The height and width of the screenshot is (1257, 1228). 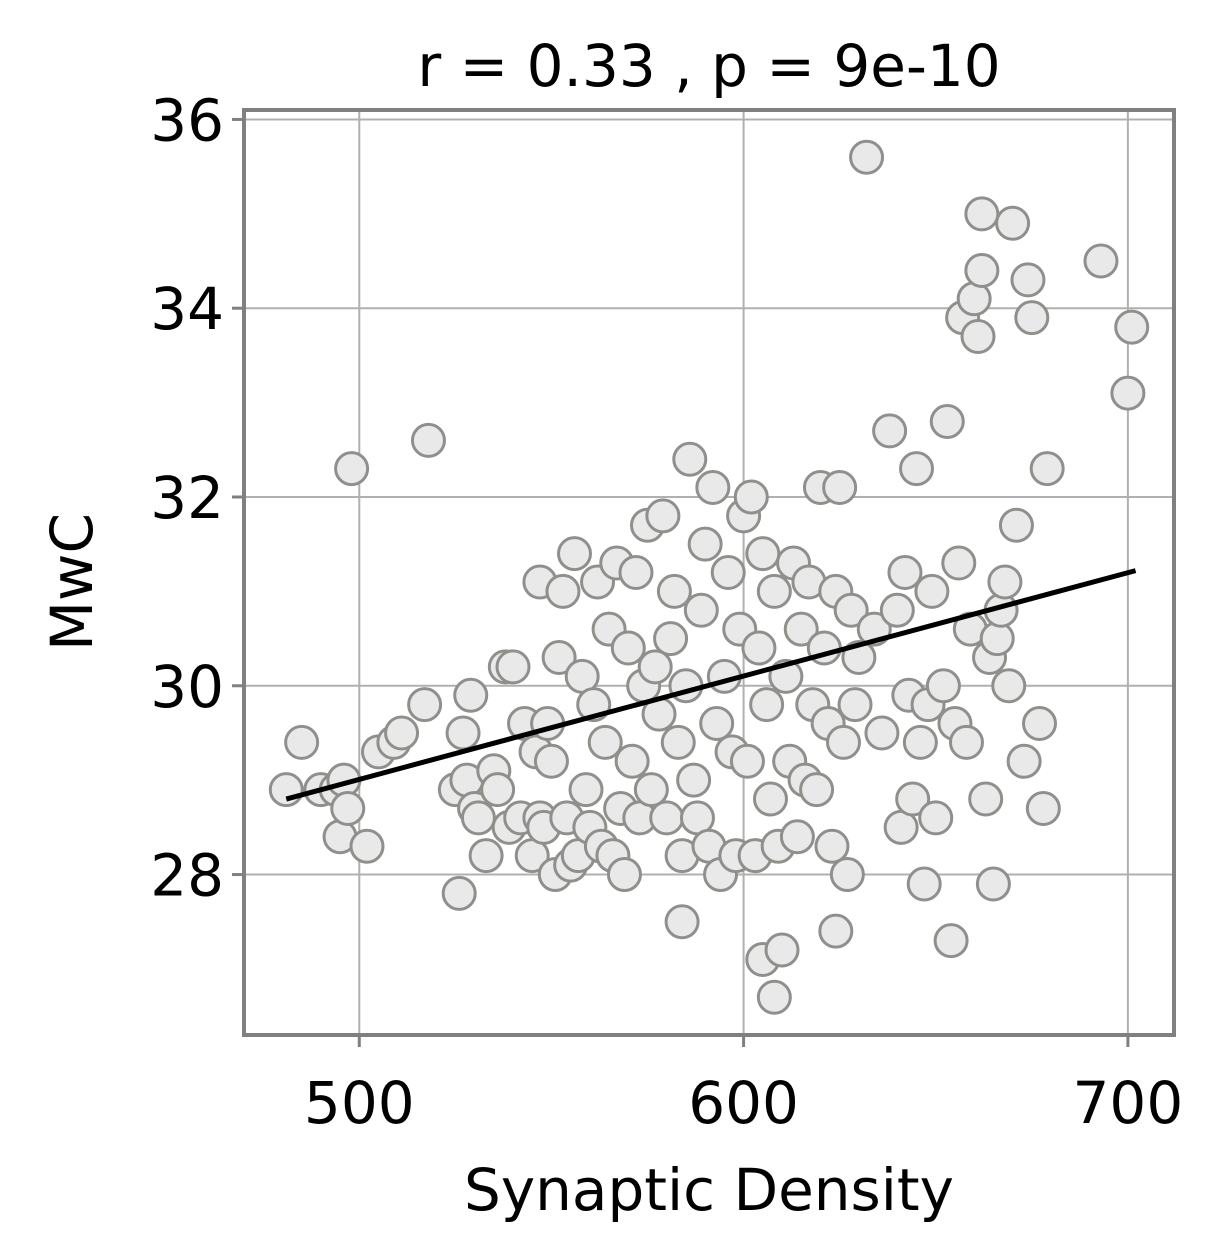 I want to click on y-tick-label: 36, so click(x=187, y=120).